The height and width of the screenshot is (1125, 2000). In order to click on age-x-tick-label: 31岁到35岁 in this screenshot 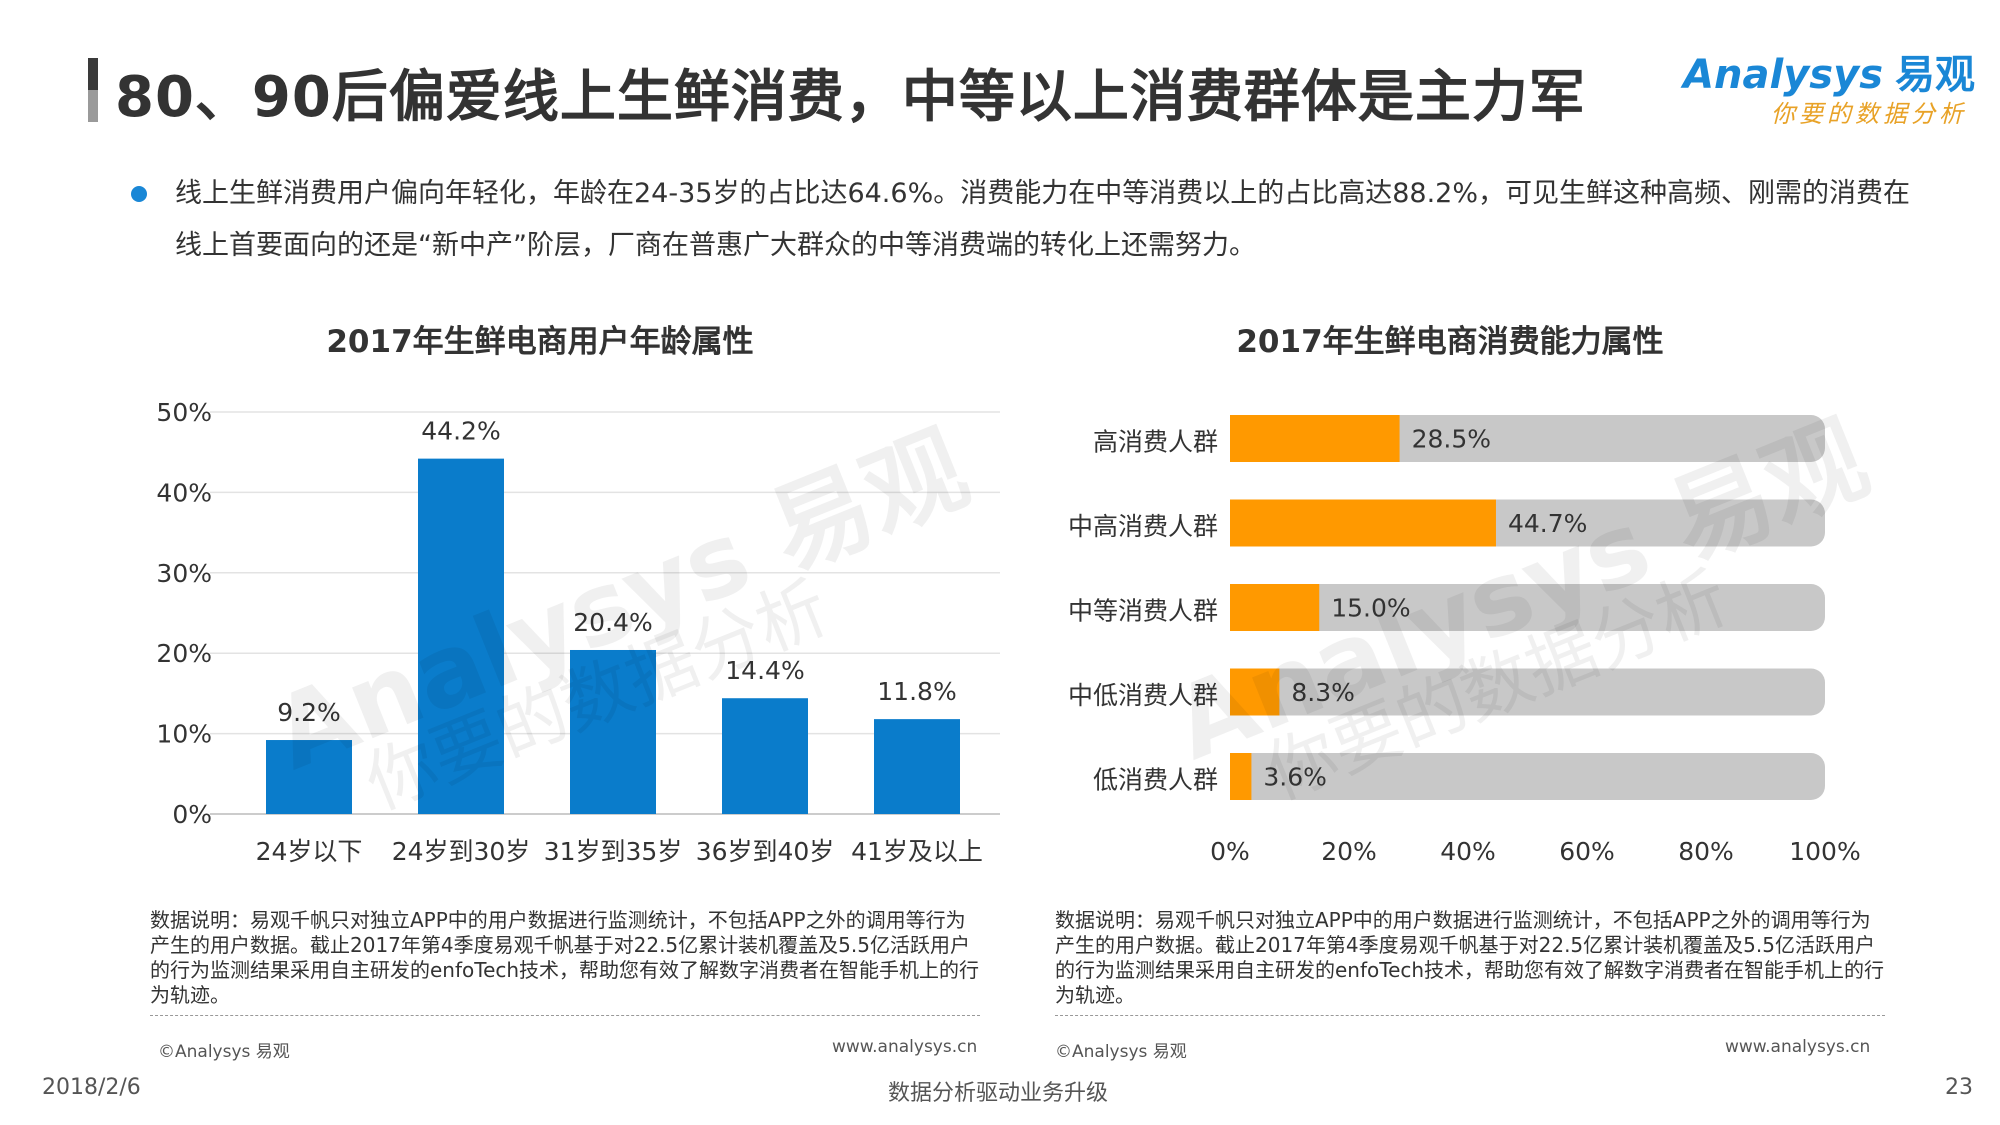, I will do `click(613, 851)`.